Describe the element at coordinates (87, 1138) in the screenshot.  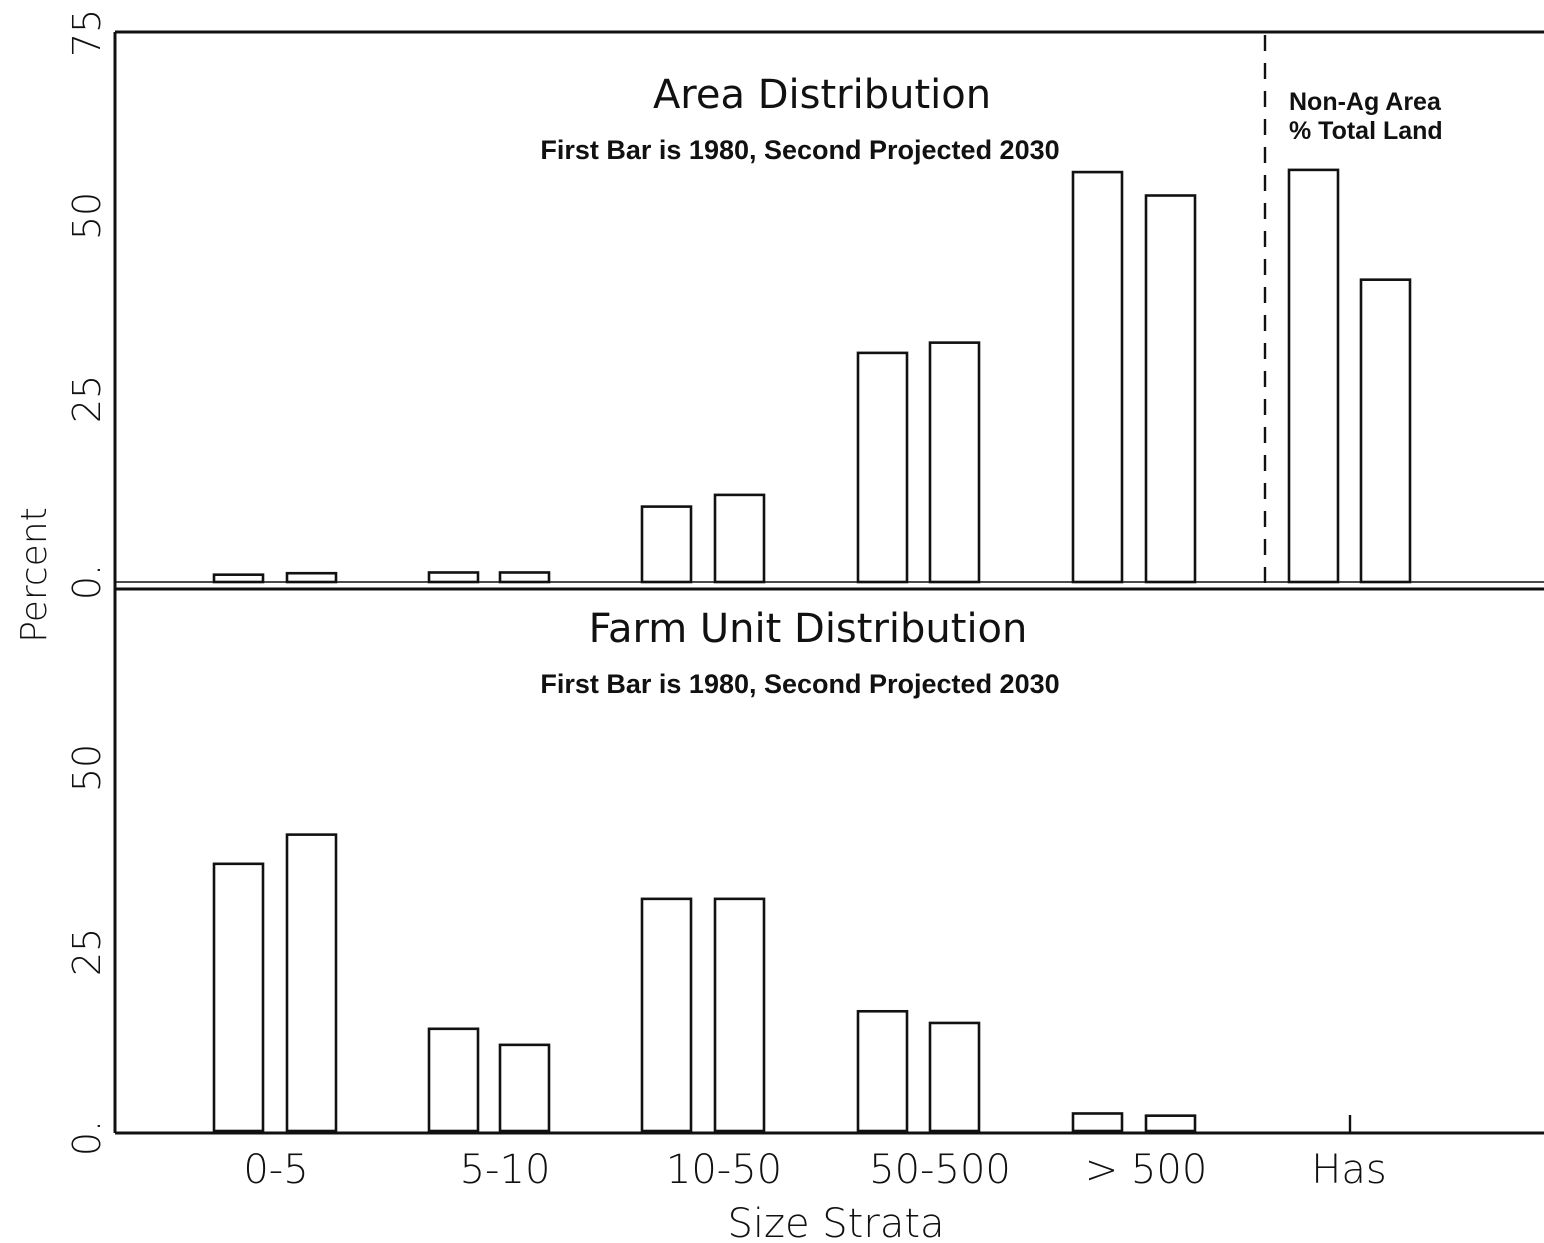
I see `units-ytick-label: 0.` at that location.